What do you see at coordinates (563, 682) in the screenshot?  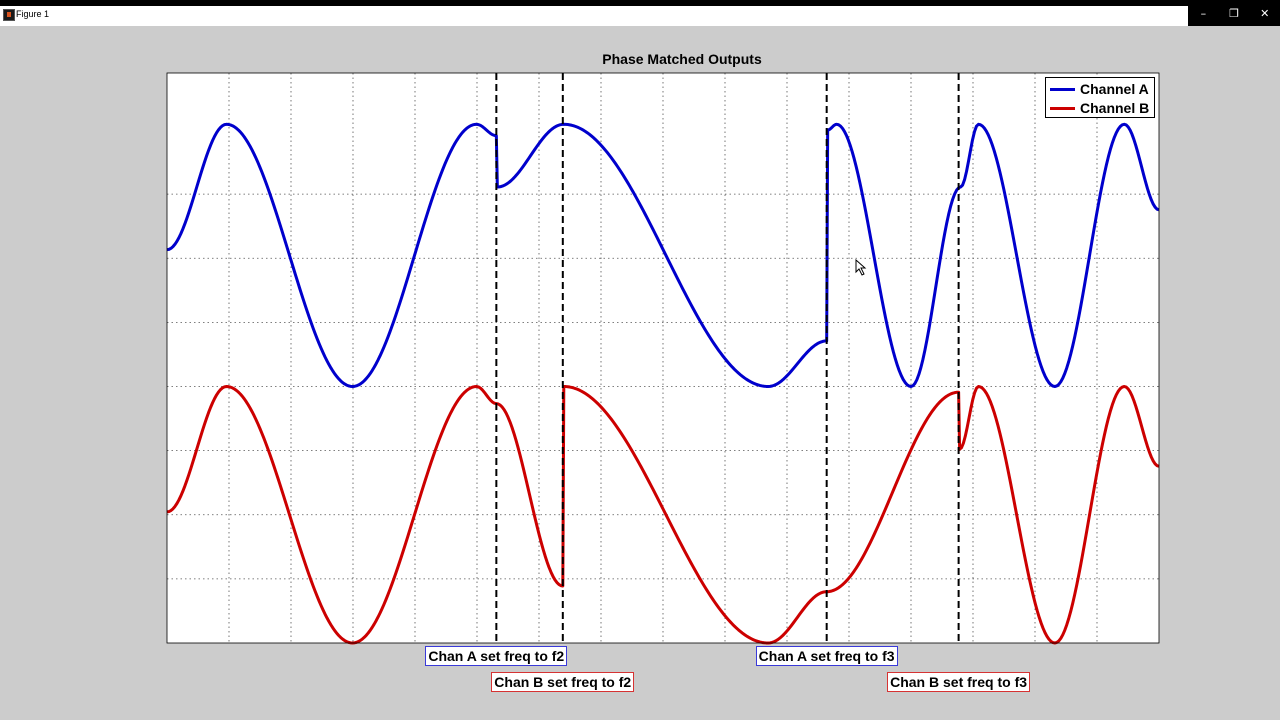 I see `marker-label-2: Chan B set freq to f2` at bounding box center [563, 682].